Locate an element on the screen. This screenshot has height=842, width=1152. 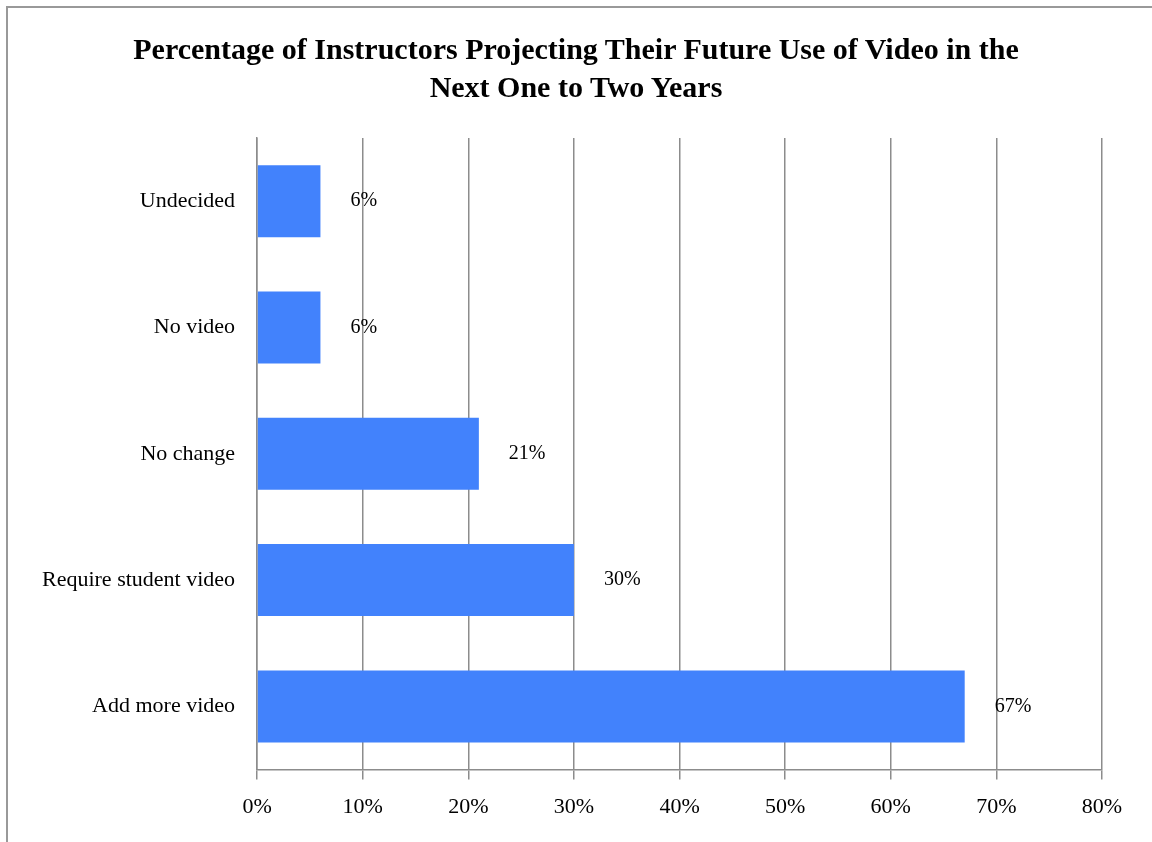
y-tick-label: Undecided is located at coordinates (187, 199).